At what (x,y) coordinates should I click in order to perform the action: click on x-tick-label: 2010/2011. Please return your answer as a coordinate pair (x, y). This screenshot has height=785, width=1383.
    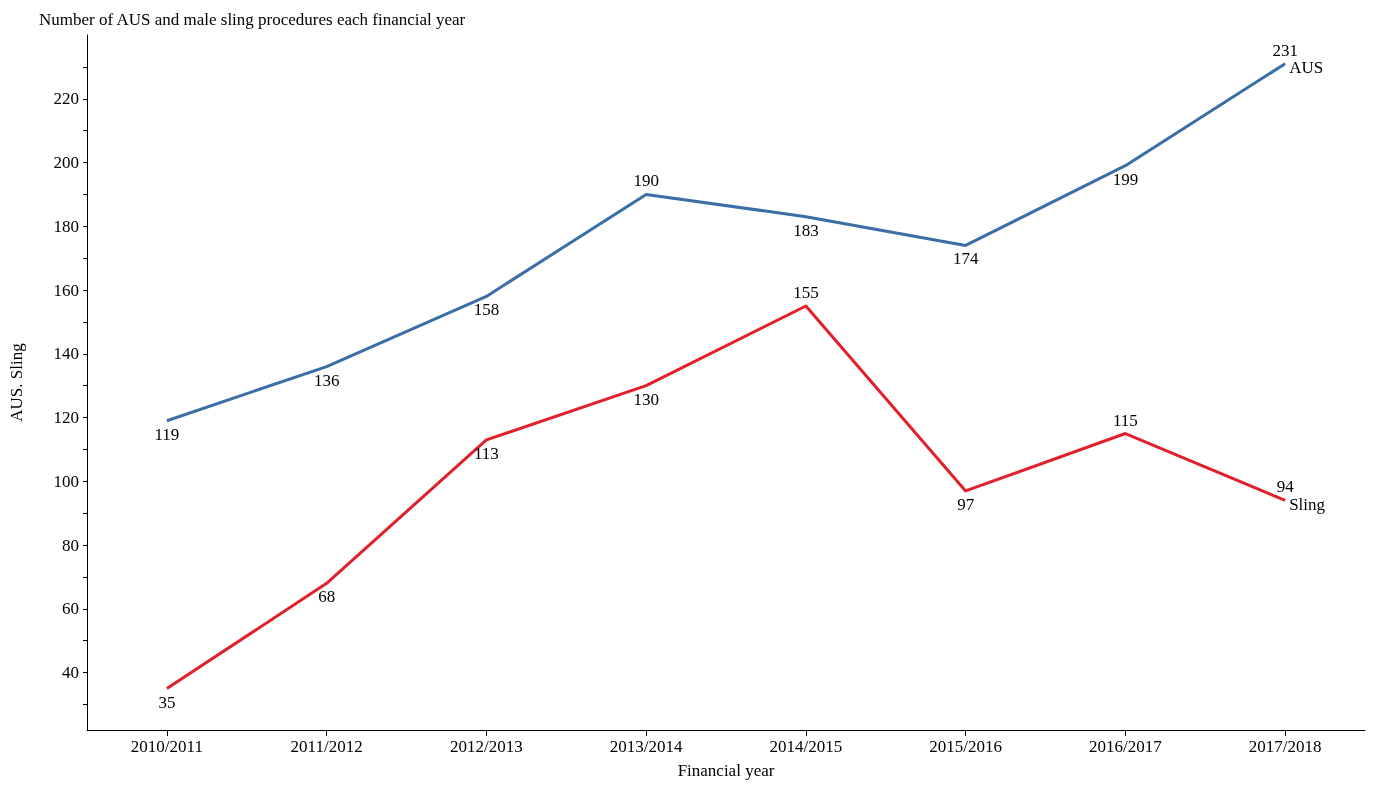
    Looking at the image, I should click on (166, 746).